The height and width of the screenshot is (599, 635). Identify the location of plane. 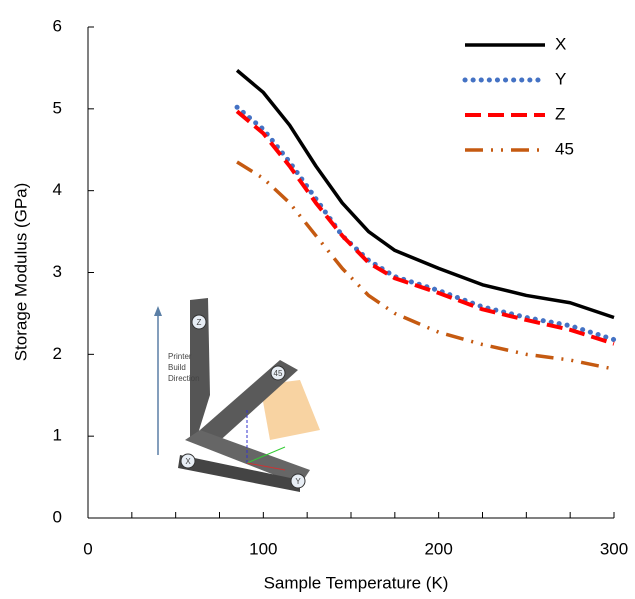
(290, 410).